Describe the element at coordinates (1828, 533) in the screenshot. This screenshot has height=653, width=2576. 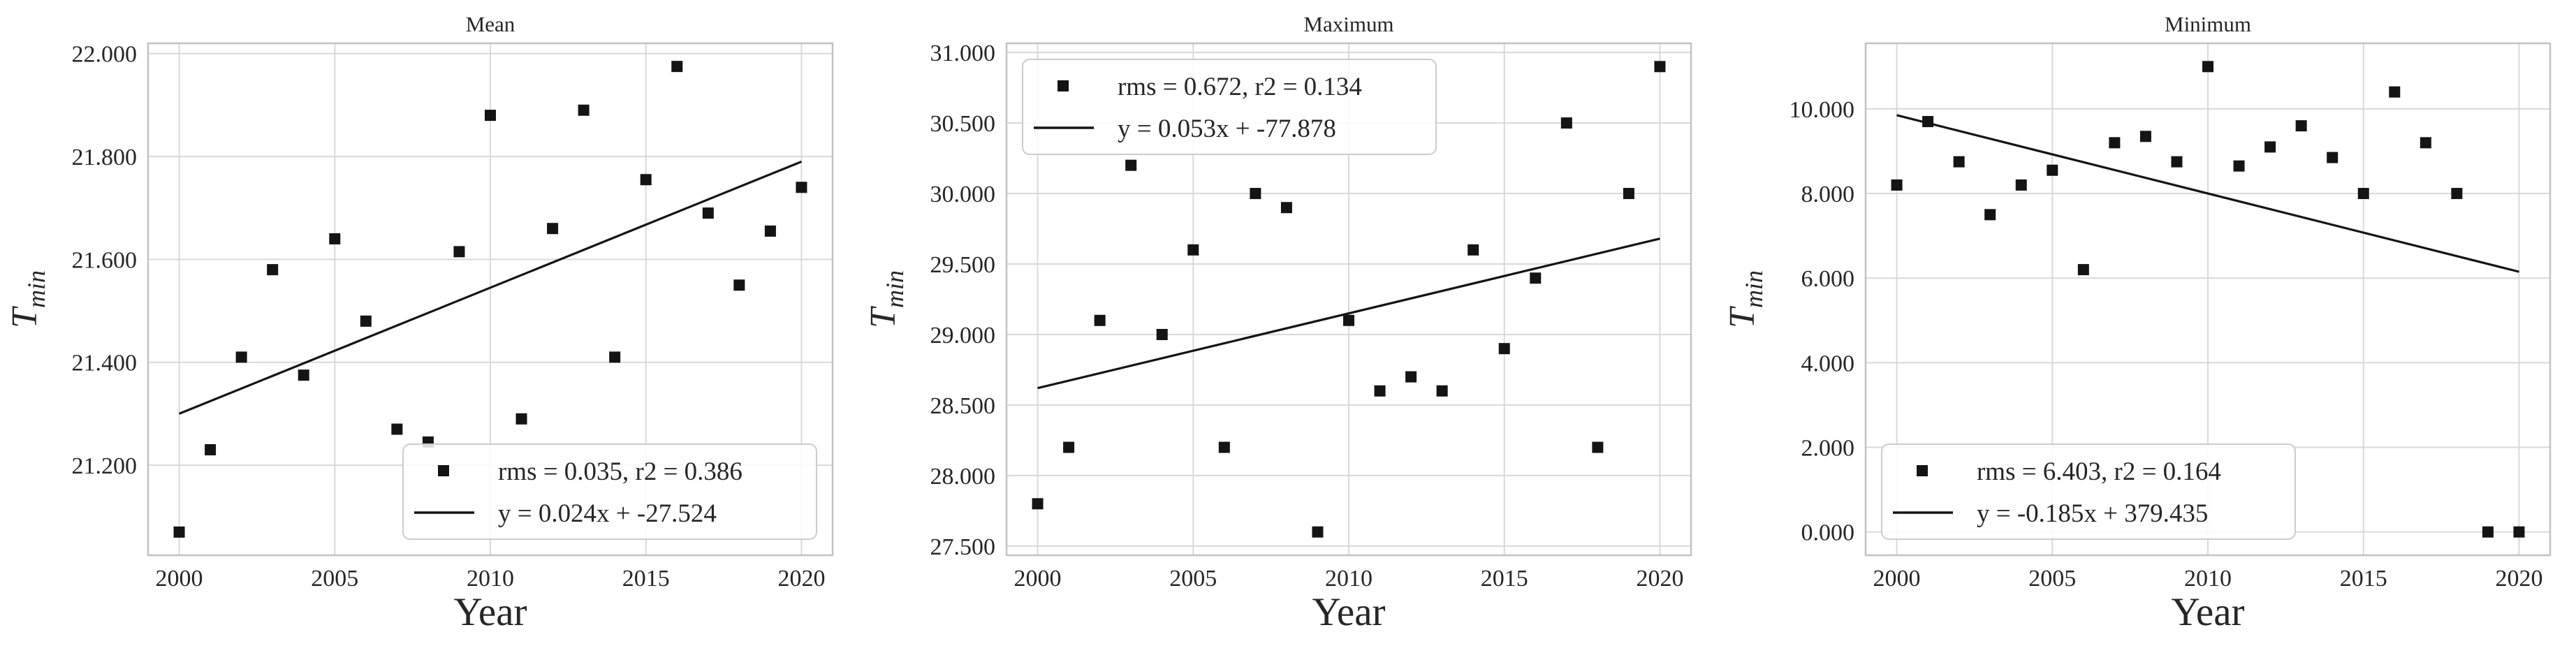
I see `y-tick-label: 0.000` at that location.